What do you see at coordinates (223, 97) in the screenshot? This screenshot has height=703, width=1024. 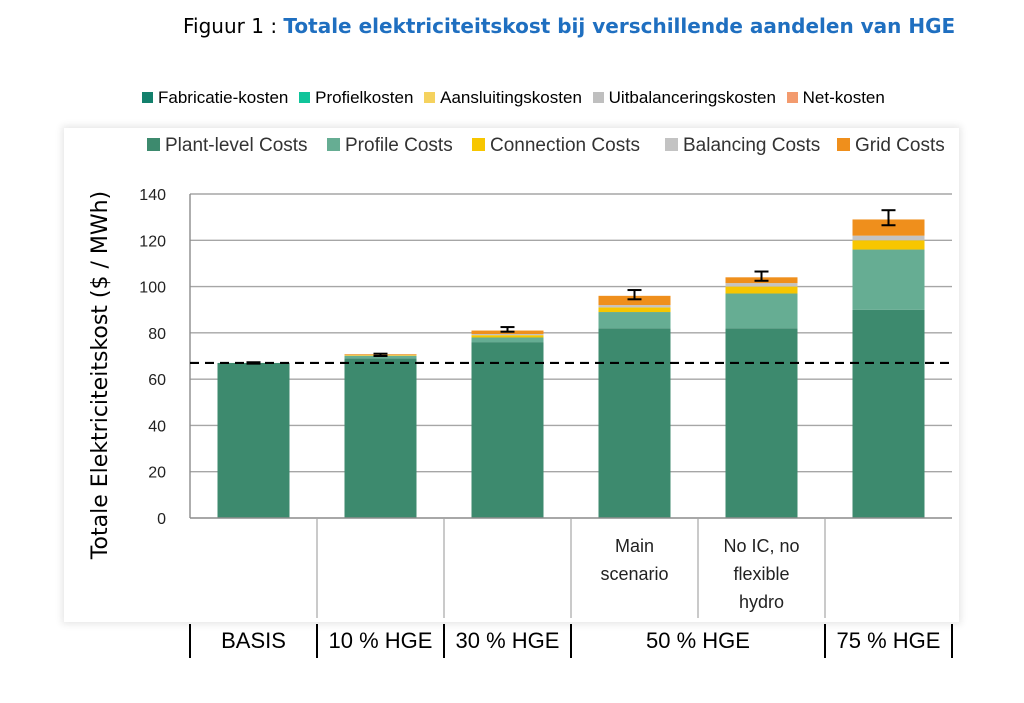 I see `legend-label: Fabricatie-kosten` at bounding box center [223, 97].